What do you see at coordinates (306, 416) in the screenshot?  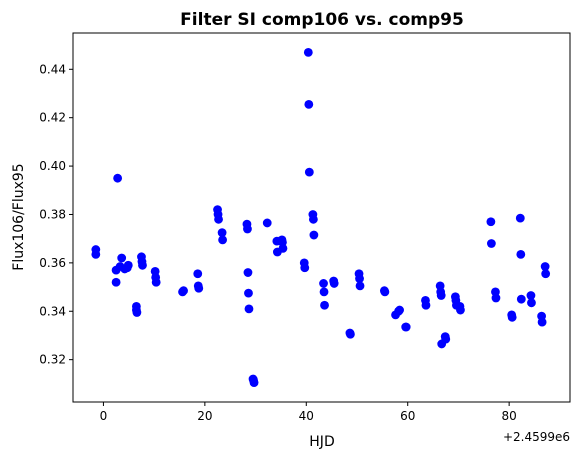 I see `x-tick-label: 40` at bounding box center [306, 416].